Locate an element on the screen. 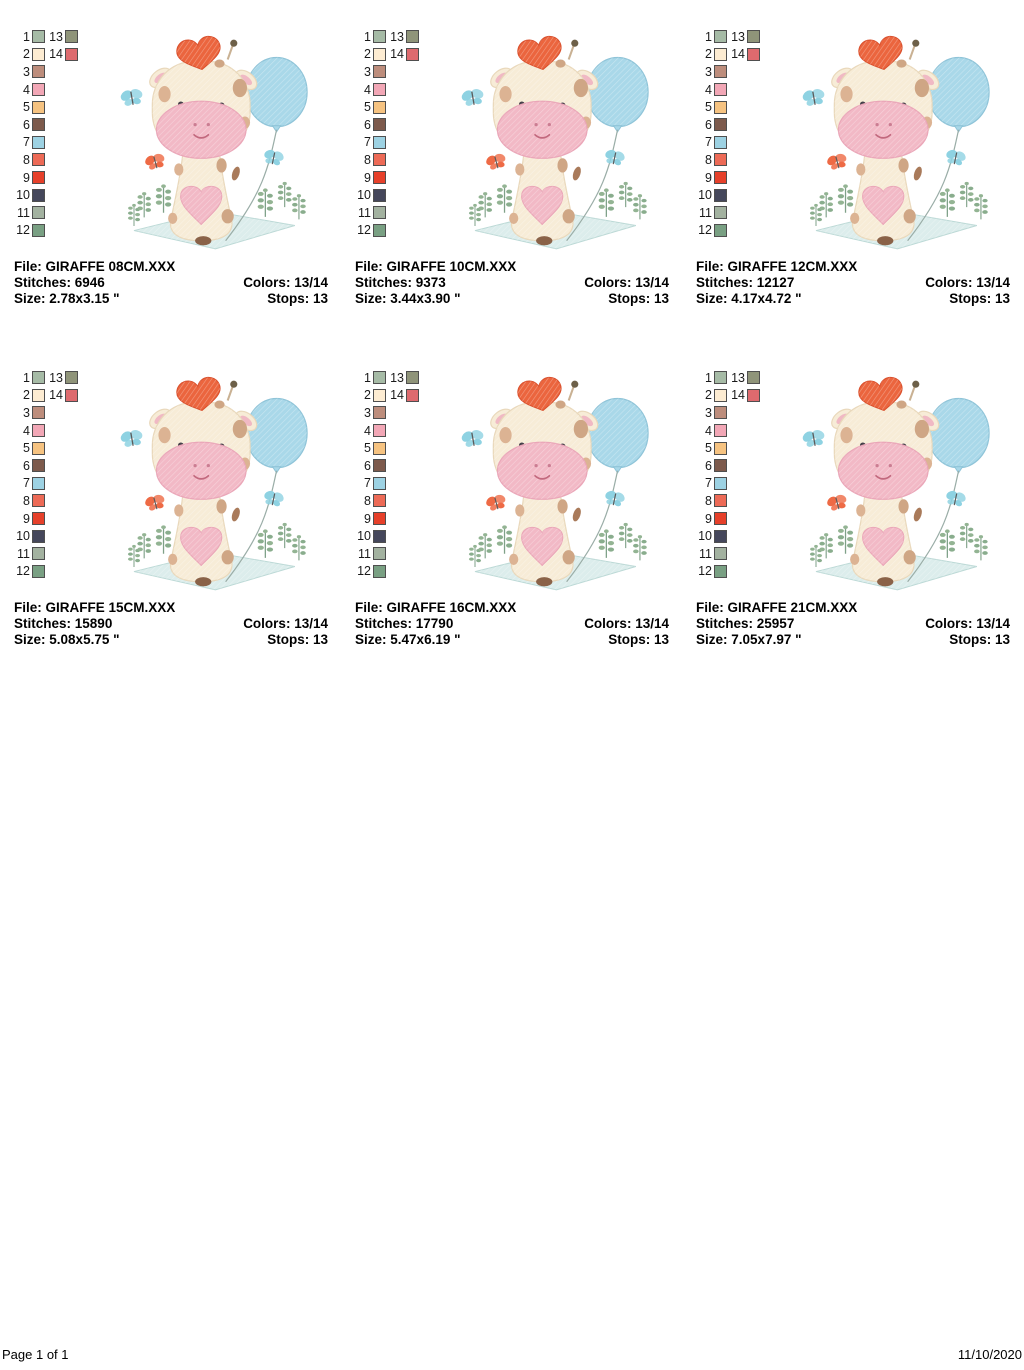 The width and height of the screenshot is (1024, 1370). palette-swatch-1: 1 is located at coordinates (710, 37).